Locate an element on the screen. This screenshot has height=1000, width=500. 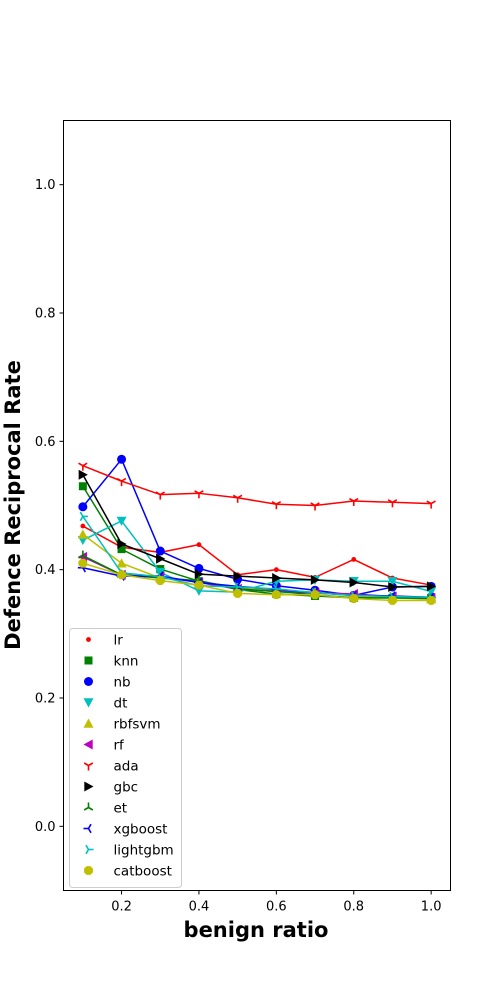
y-tick-label: 0.8 is located at coordinates (45, 314).